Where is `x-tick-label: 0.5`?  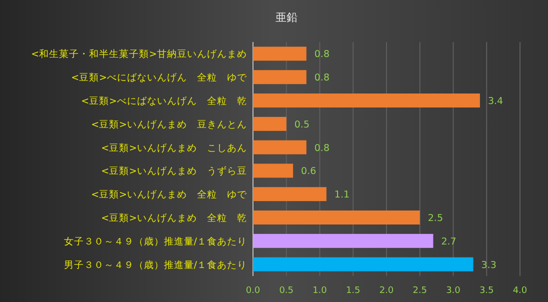
x-tick-label: 0.5 is located at coordinates (286, 291).